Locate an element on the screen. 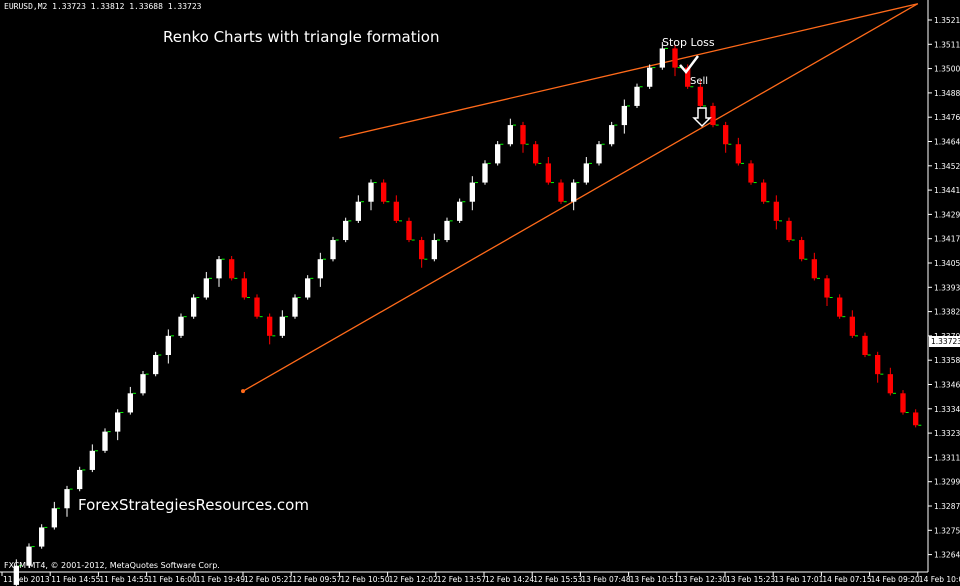 Image resolution: width=960 pixels, height=586 pixels. sell-arrow-icon is located at coordinates (702, 117).